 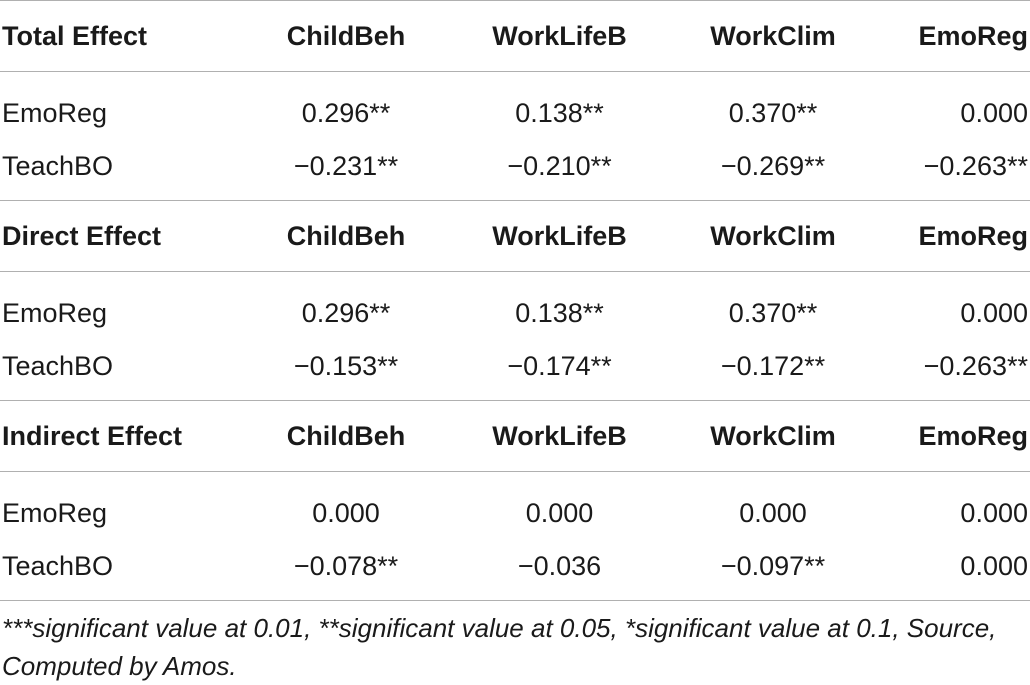 What do you see at coordinates (559, 565) in the screenshot?
I see `table-cell: −0.036` at bounding box center [559, 565].